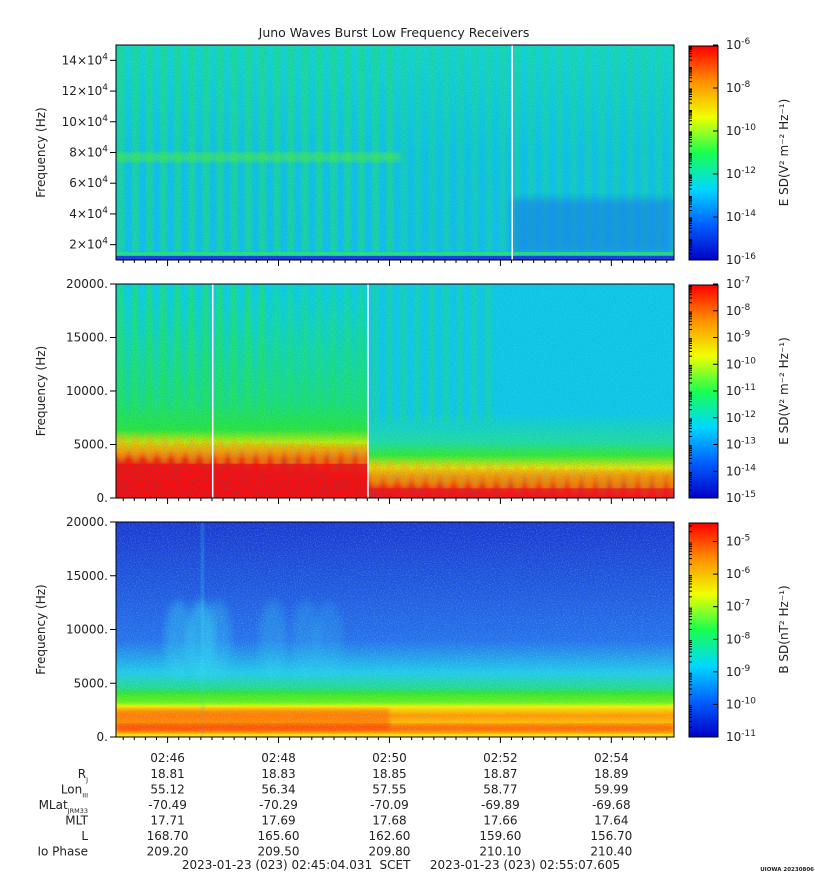 Image resolution: width=815 pixels, height=880 pixels. I want to click on x-tick-label: 02:46, so click(167, 758).